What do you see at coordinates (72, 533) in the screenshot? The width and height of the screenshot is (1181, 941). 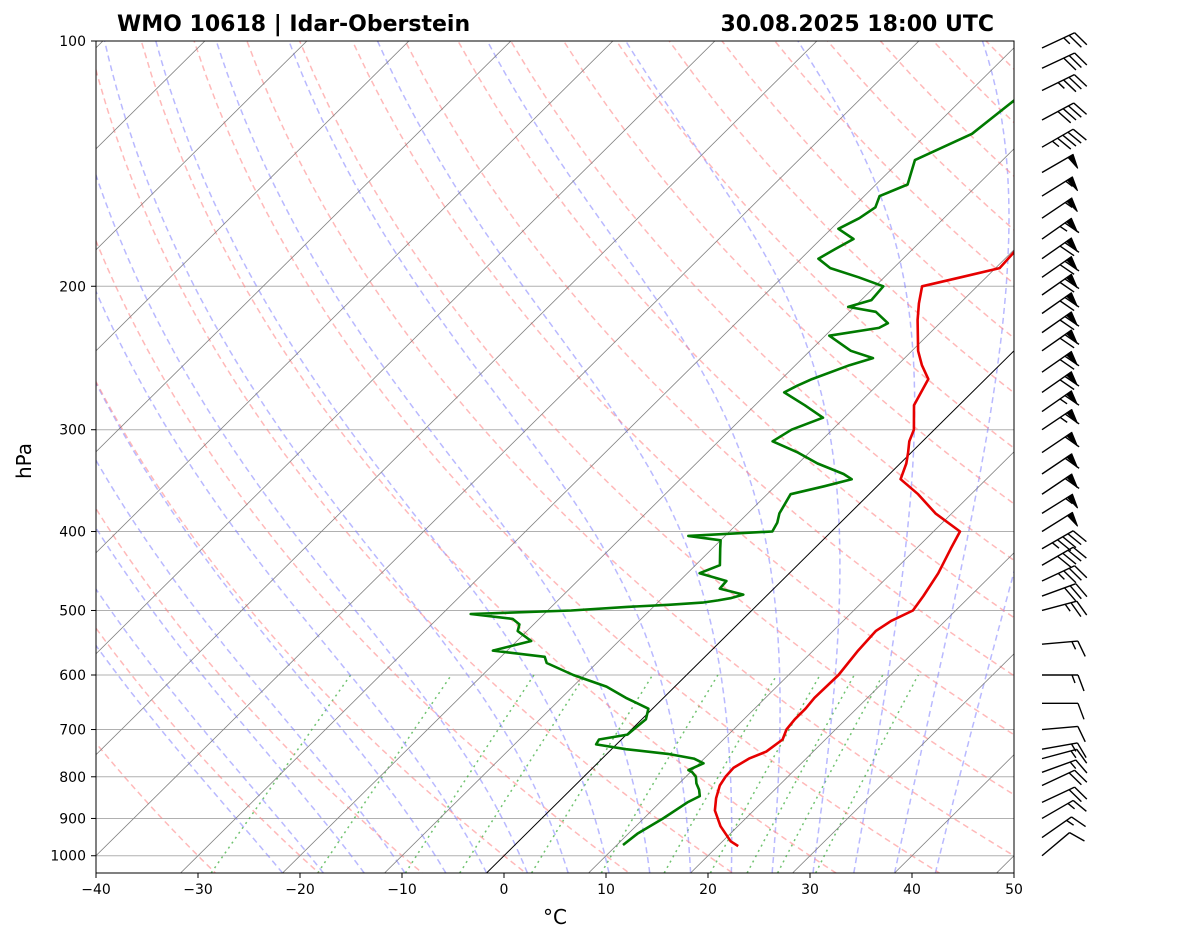 I see `y-tick-label: 400` at bounding box center [72, 533].